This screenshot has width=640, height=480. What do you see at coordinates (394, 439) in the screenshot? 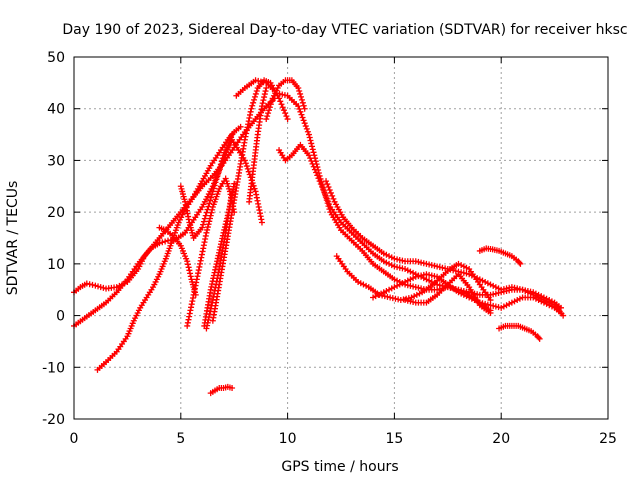
I see `x-tick-label: 15` at bounding box center [394, 439].